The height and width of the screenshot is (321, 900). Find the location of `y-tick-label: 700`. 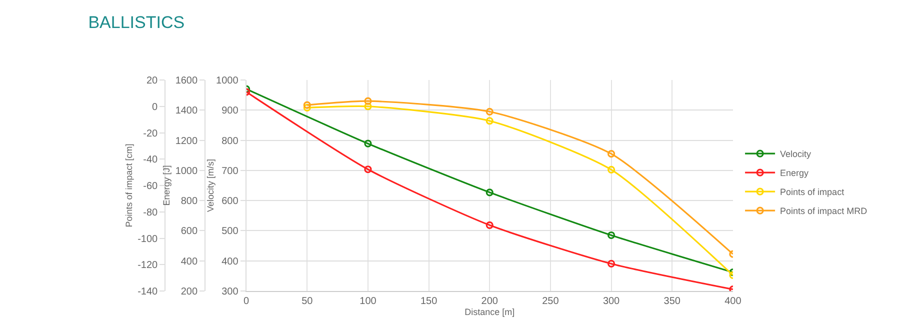

y-tick-label: 700 is located at coordinates (230, 171).